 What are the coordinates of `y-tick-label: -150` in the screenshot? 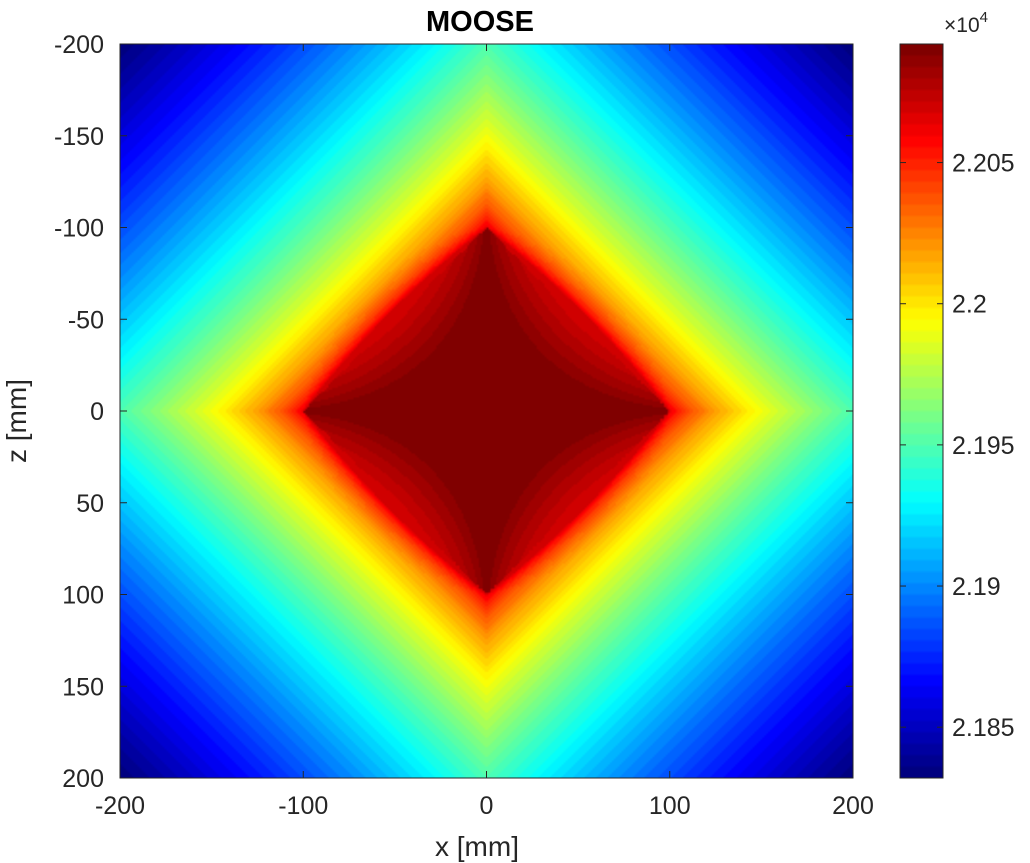 It's located at (79, 137).